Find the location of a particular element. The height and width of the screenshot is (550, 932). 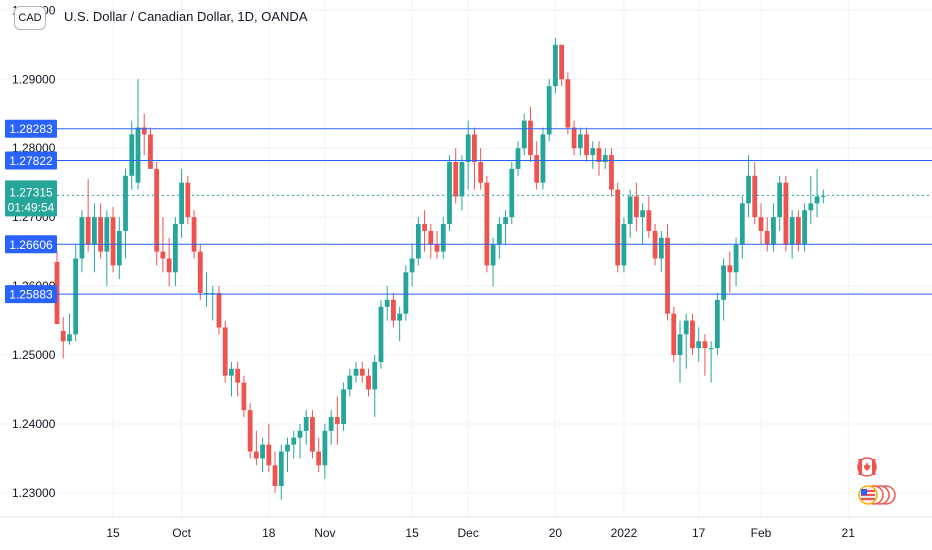

level-label-bg is located at coordinates (31, 294).